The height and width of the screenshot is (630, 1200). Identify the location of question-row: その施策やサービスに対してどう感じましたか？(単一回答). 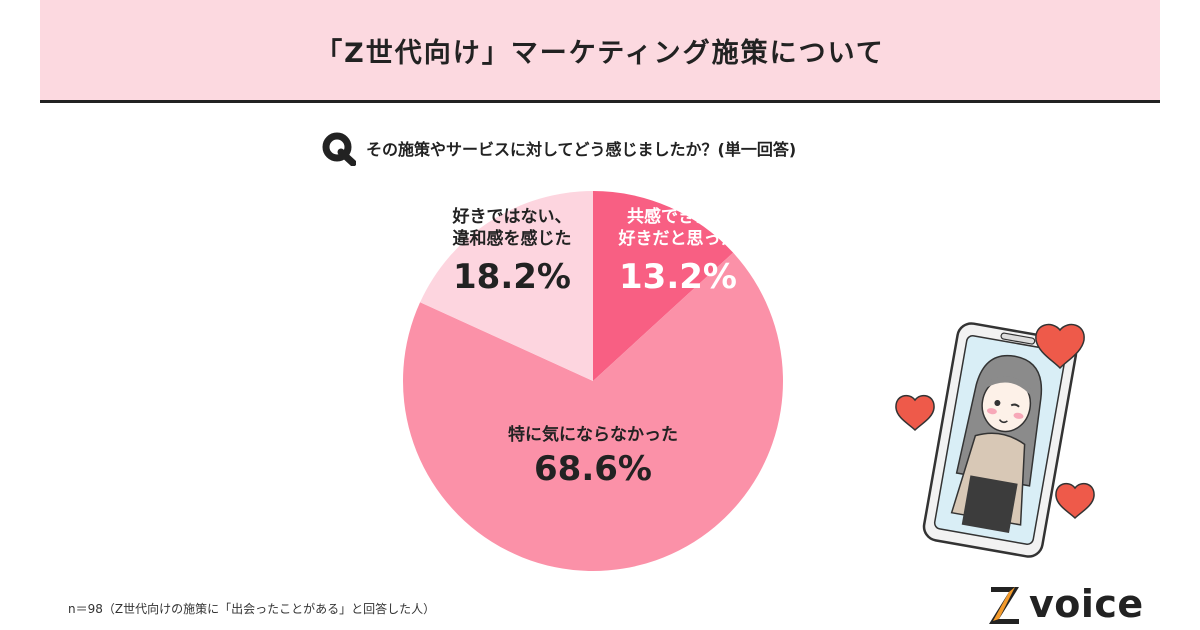
(558, 148).